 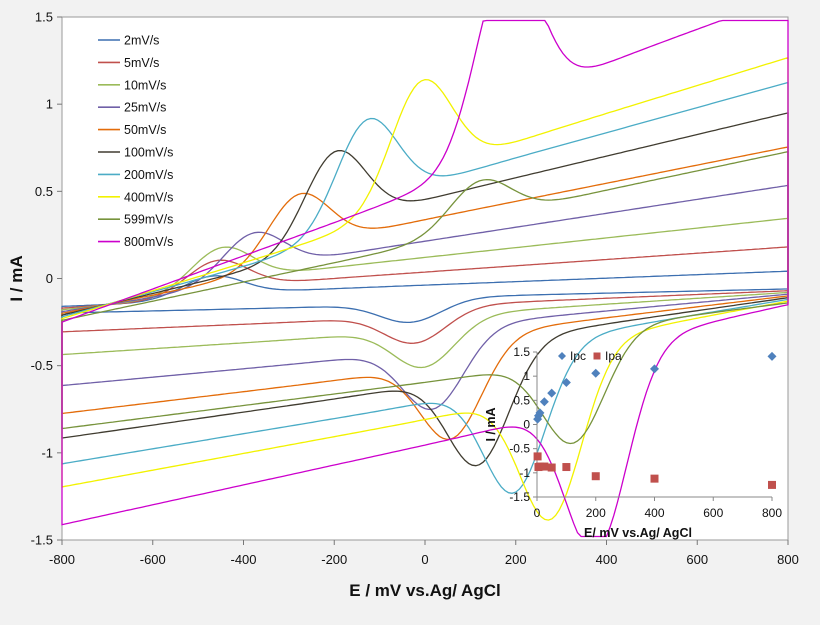 What do you see at coordinates (519, 449) in the screenshot?
I see `inset-y-tick-label: -0.5` at bounding box center [519, 449].